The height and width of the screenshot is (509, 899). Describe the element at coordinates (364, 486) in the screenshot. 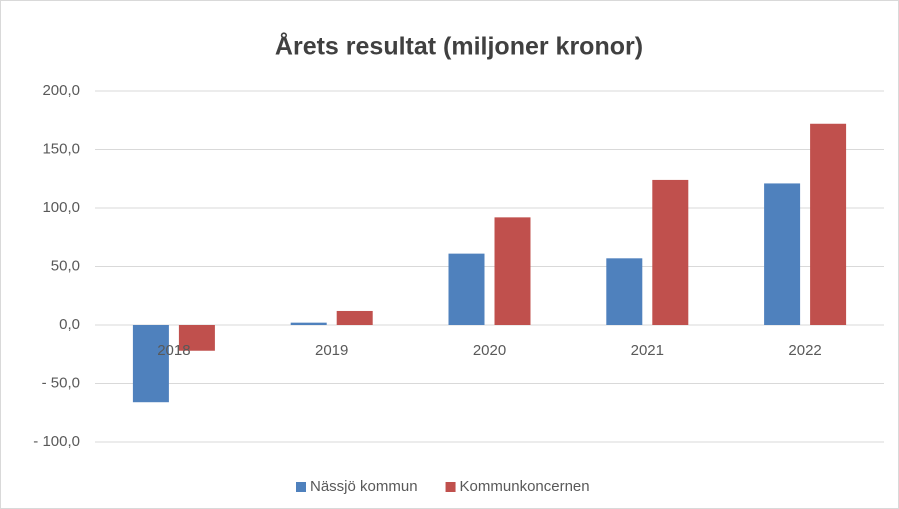

I see `legend-label: Nässjö kommun` at that location.